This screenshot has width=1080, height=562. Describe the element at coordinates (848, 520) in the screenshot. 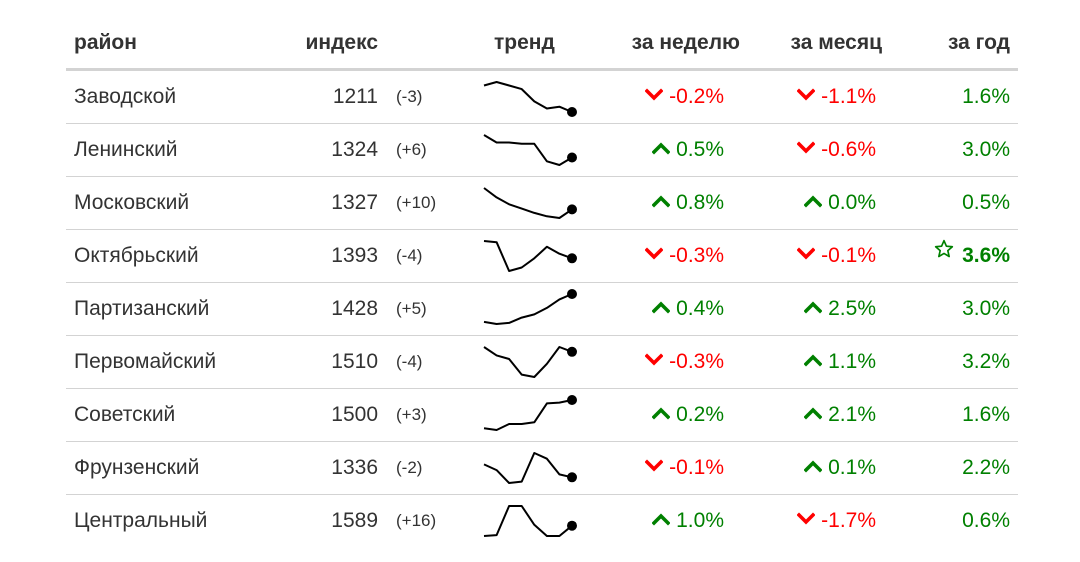

I see `month-change-text: -1.7%` at that location.